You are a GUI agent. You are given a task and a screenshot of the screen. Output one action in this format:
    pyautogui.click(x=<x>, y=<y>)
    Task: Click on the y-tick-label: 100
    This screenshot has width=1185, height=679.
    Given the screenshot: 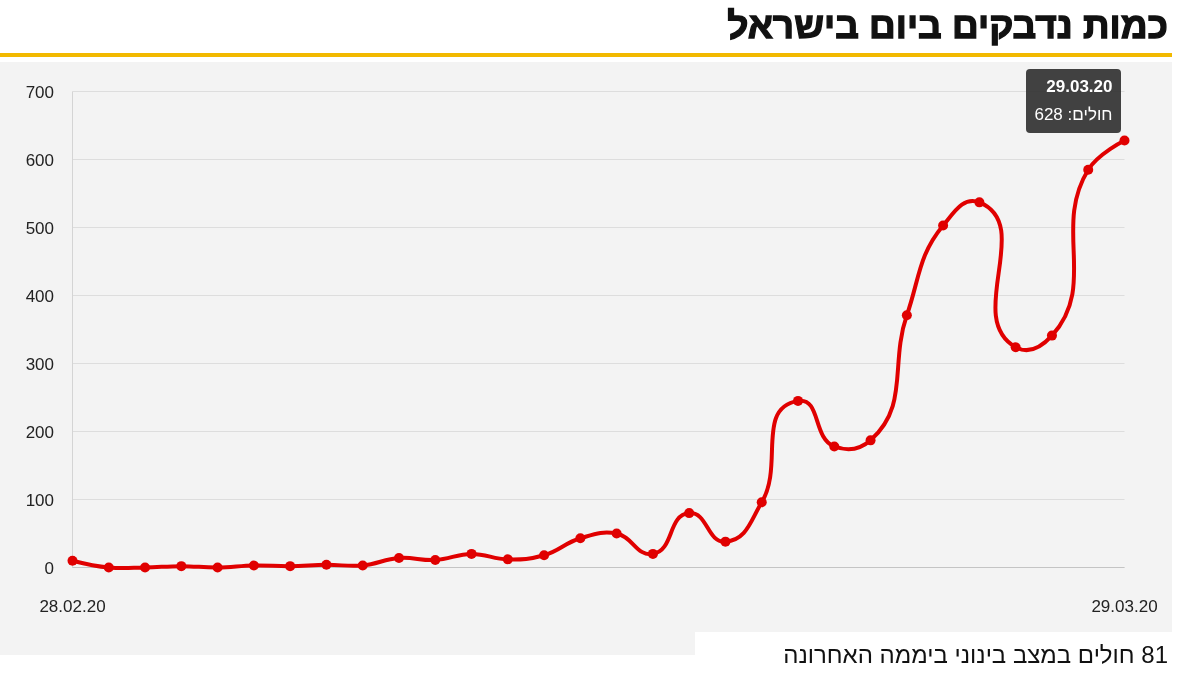 What is the action you would take?
    pyautogui.click(x=39, y=500)
    